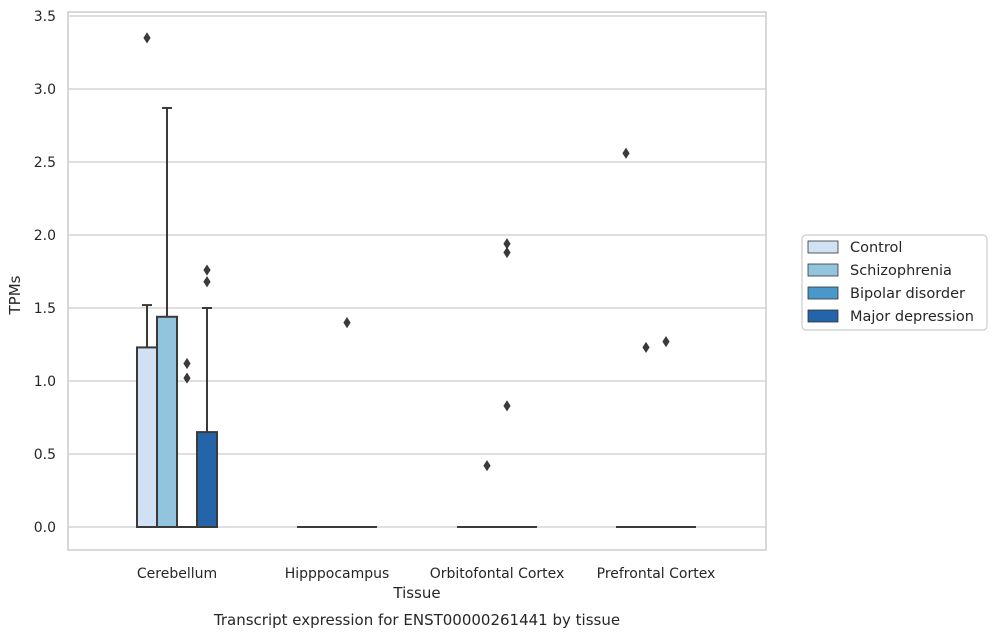 This screenshot has width=997, height=637. I want to click on x-tick-label: Orbitofontal Cortex, so click(497, 574).